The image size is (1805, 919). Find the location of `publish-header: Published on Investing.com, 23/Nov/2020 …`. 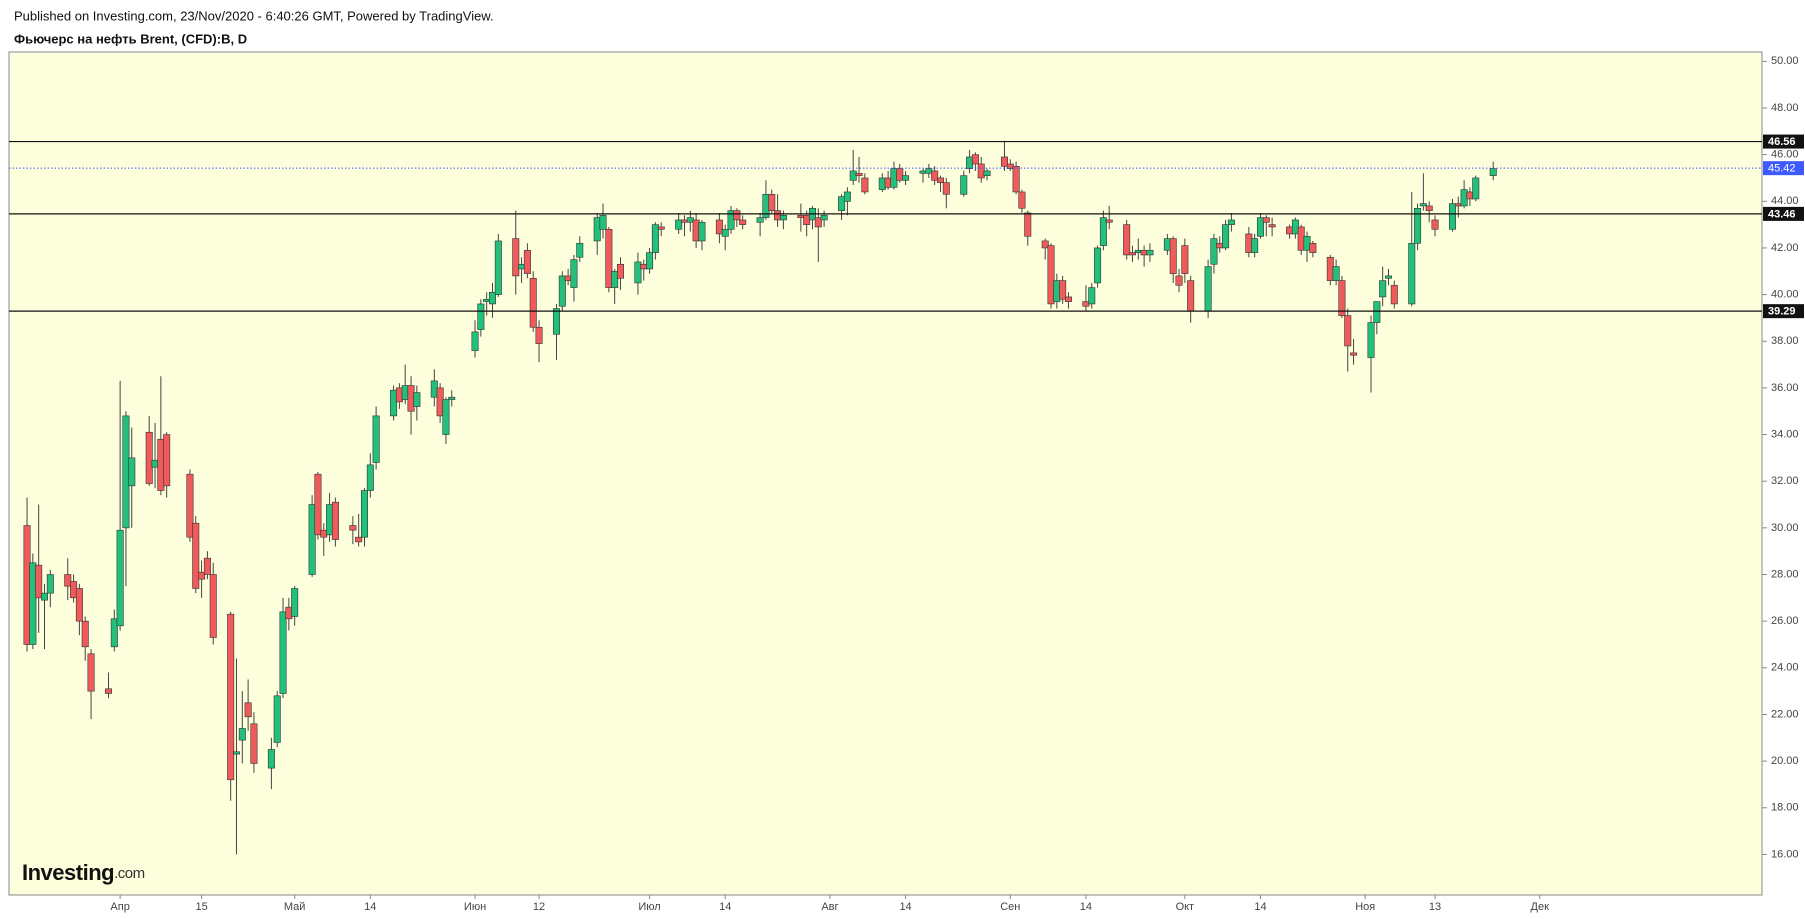

publish-header: Published on Investing.com, 23/Nov/2020 … is located at coordinates (254, 15).